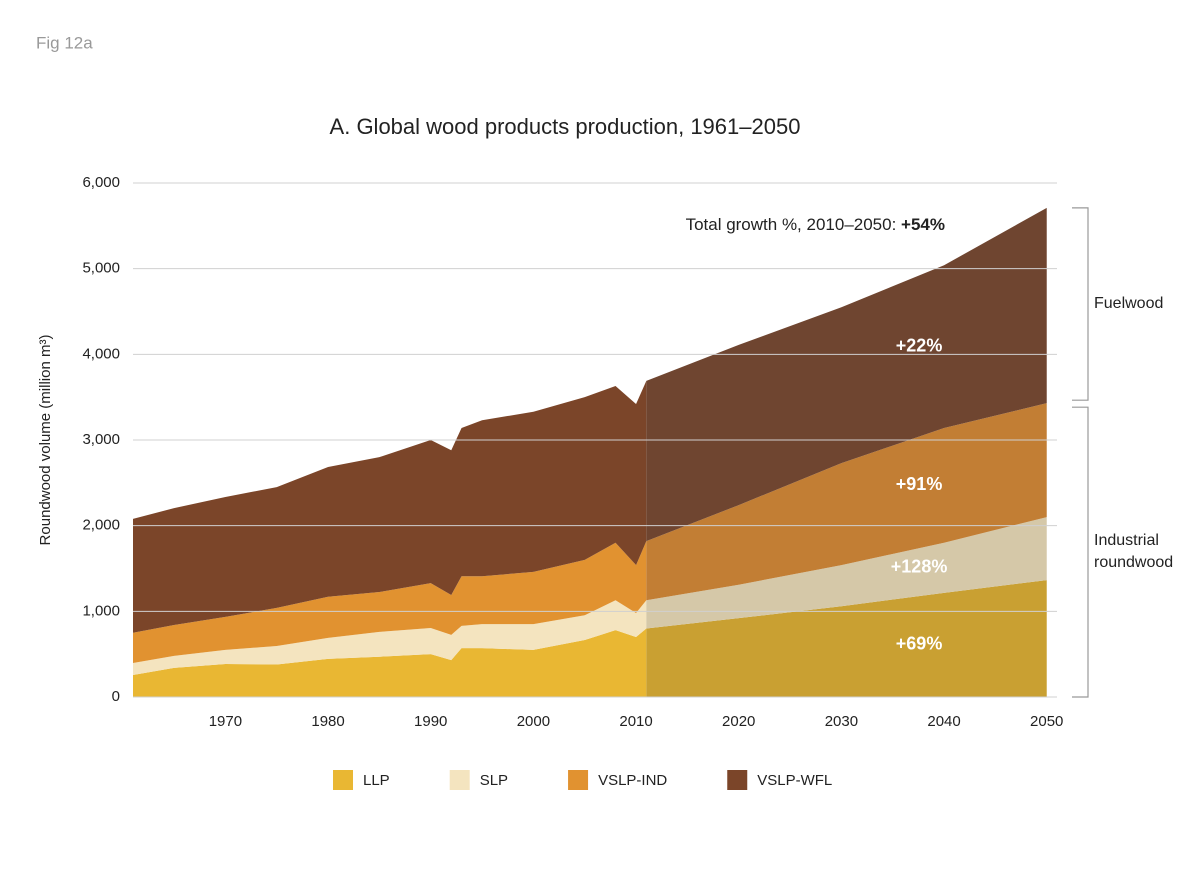  I want to click on annotation: Total growth %, 2010–2050: +54%, so click(815, 224).